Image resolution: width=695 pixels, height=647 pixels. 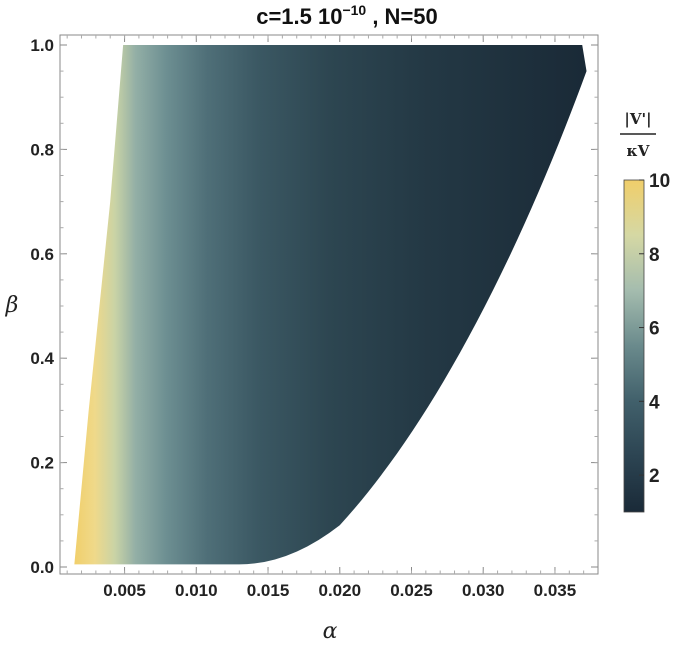 What do you see at coordinates (196, 590) in the screenshot?
I see `x-tick-label: 0.010` at bounding box center [196, 590].